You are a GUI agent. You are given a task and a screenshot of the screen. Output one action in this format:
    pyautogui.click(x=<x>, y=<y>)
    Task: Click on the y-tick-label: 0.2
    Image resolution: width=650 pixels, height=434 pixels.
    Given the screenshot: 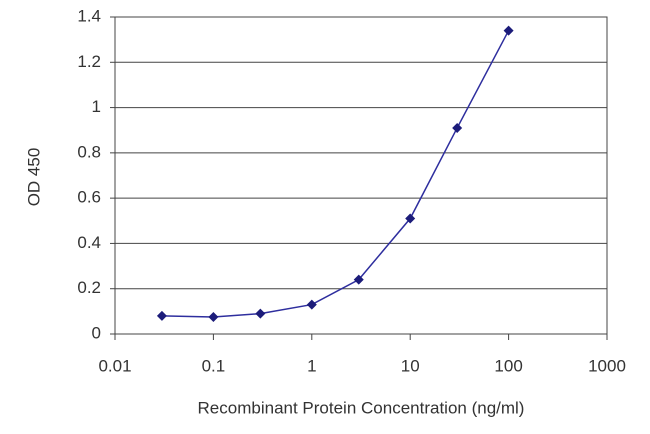 What is the action you would take?
    pyautogui.click(x=89, y=287)
    